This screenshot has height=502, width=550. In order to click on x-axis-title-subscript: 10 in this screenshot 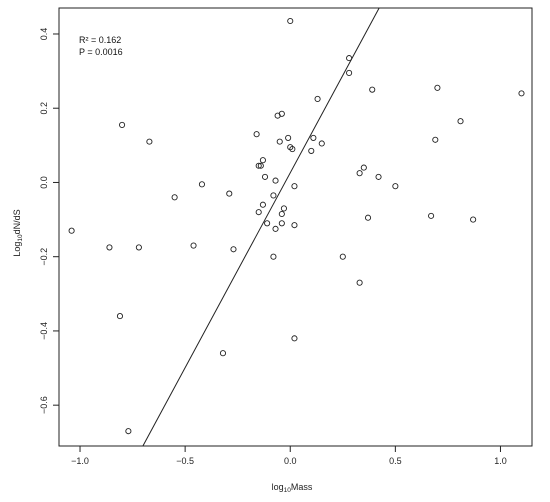, I will do `click(288, 490)`.